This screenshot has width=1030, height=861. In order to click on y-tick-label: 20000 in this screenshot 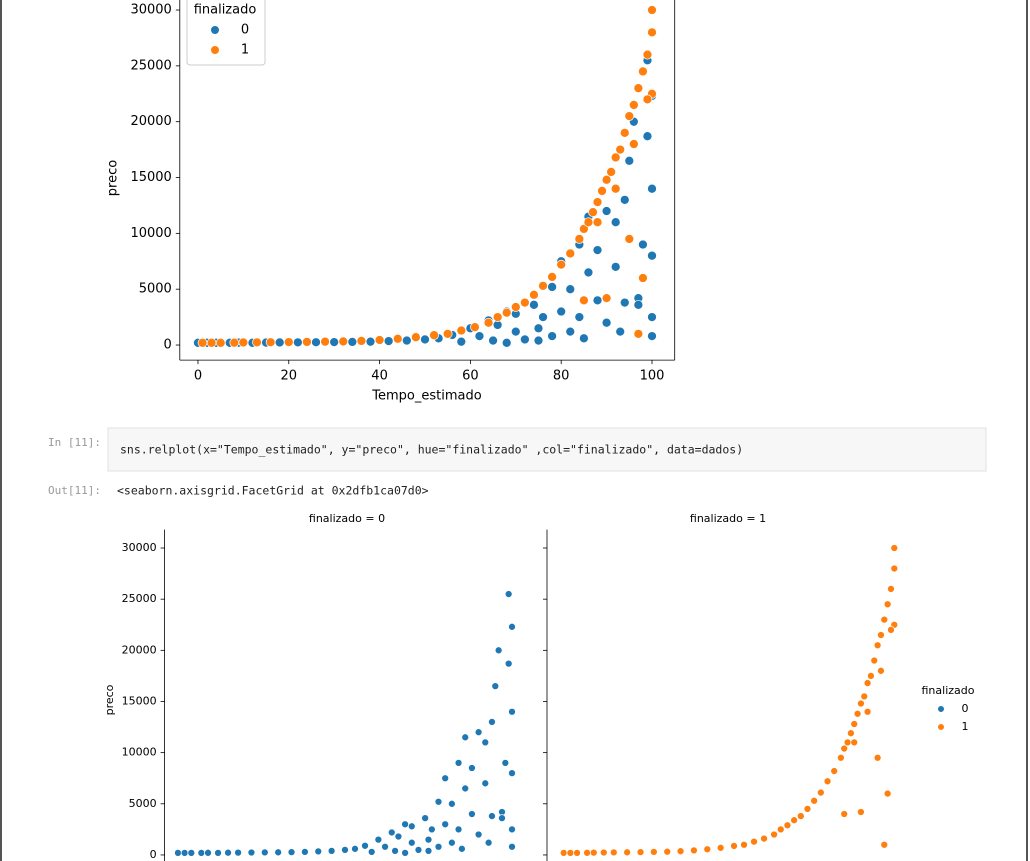, I will do `click(139, 649)`.